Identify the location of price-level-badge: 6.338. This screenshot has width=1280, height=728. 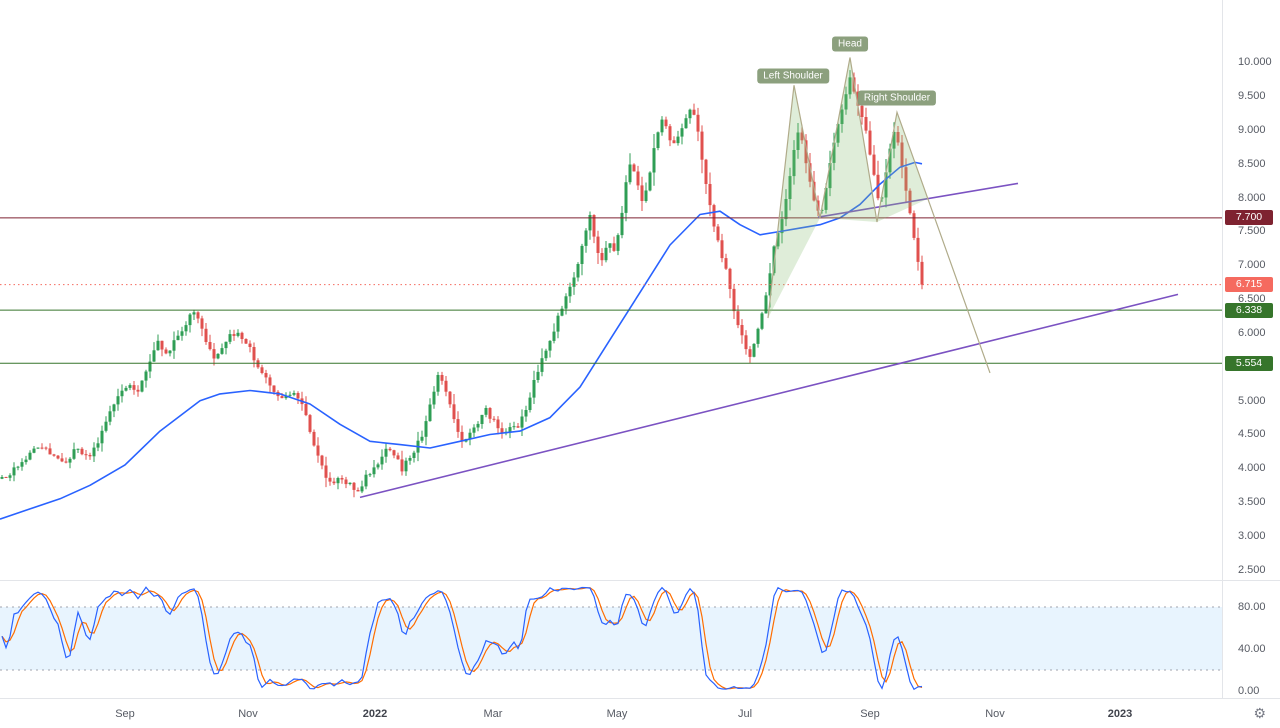
(1249, 310).